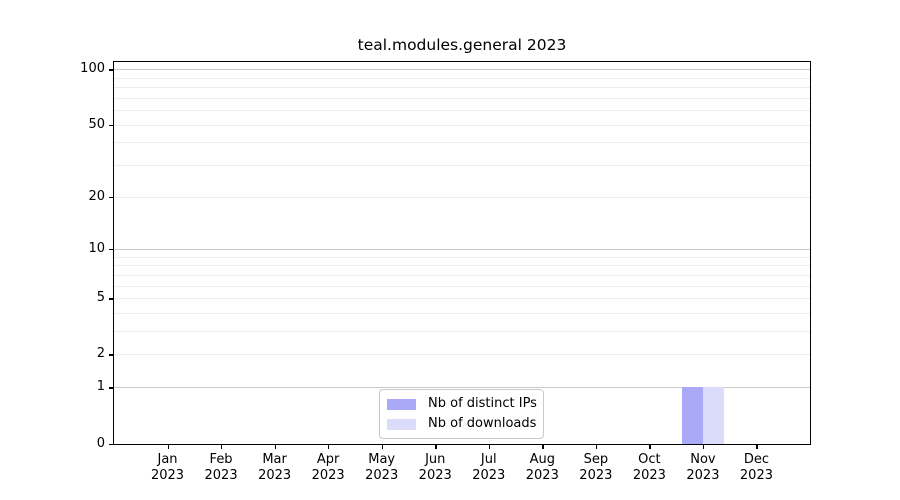 This screenshot has width=900, height=500. Describe the element at coordinates (462, 45) in the screenshot. I see `chart-title: teal.modules.general 2023` at that location.